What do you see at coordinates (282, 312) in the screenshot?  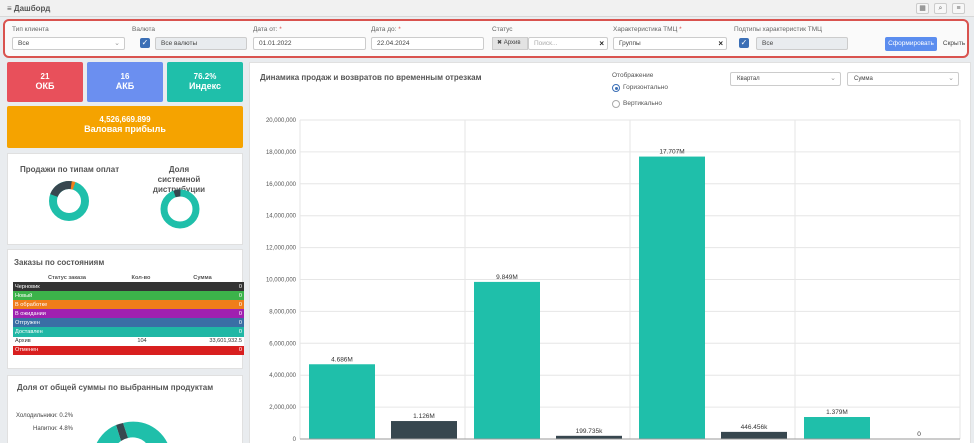 I see `y-tick-label: 8,000,000` at bounding box center [282, 312].